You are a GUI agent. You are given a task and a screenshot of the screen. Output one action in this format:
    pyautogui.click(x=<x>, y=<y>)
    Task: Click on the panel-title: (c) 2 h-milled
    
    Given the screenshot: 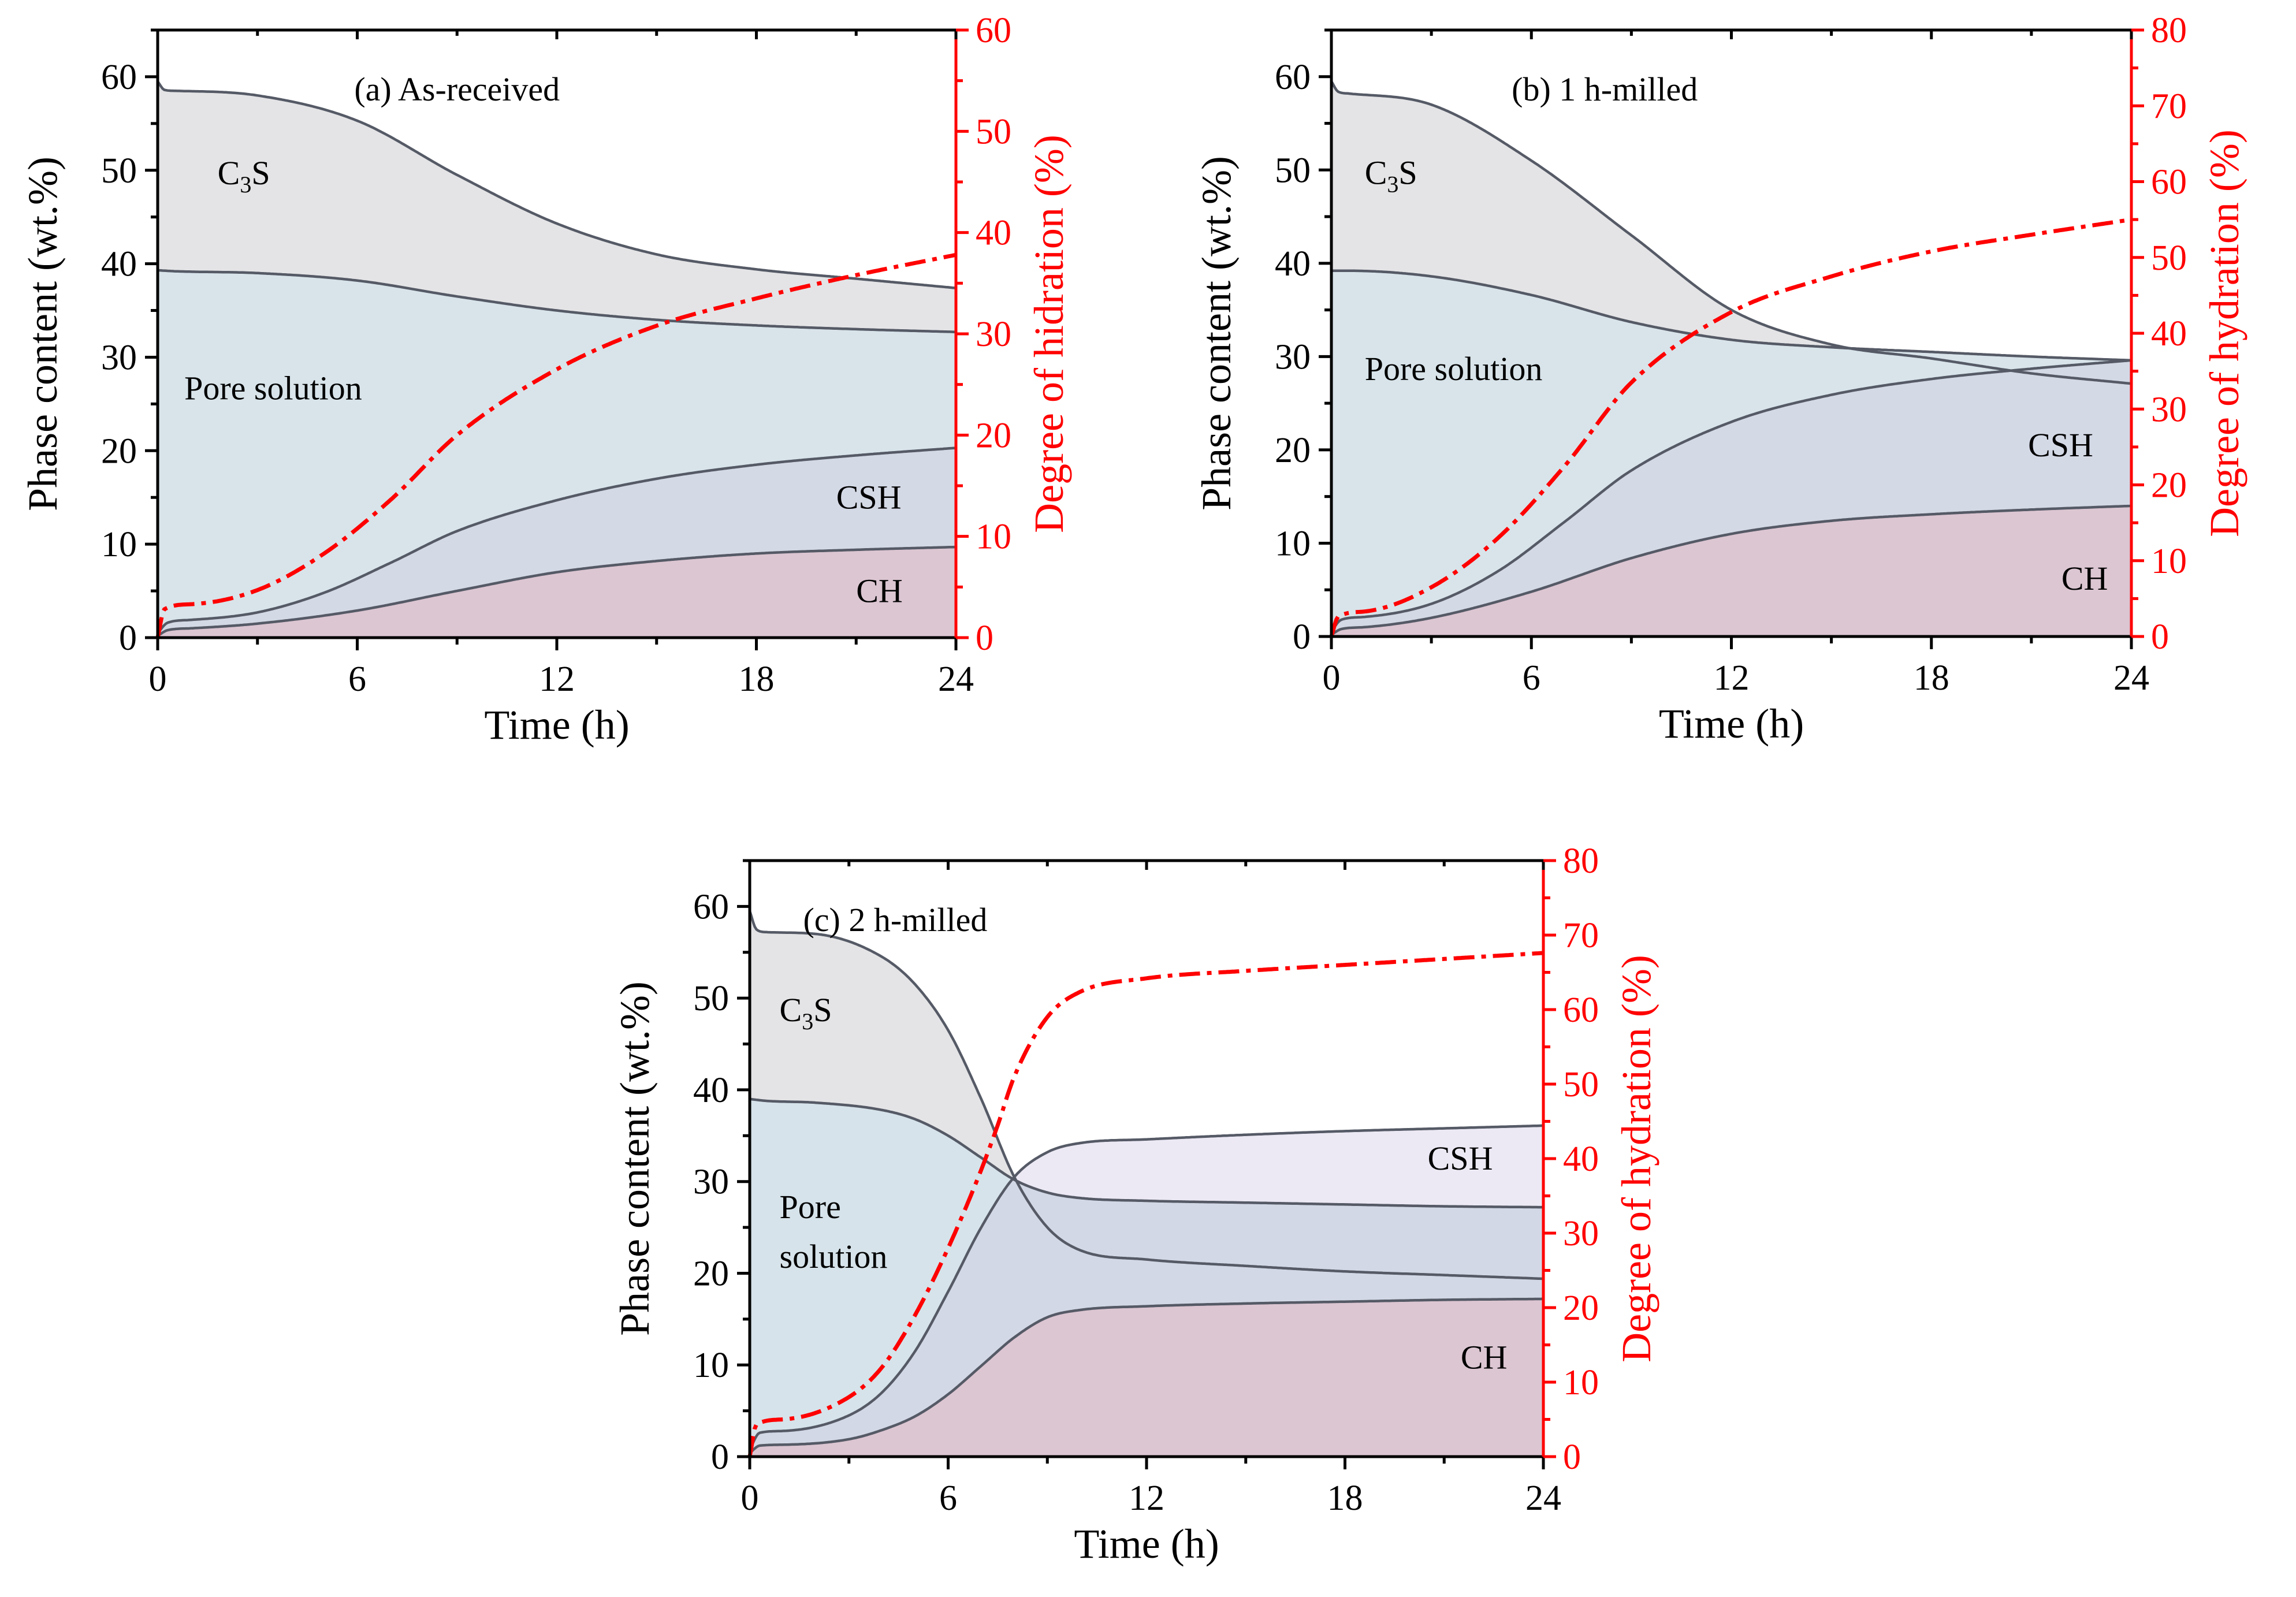 What is the action you would take?
    pyautogui.click(x=895, y=920)
    